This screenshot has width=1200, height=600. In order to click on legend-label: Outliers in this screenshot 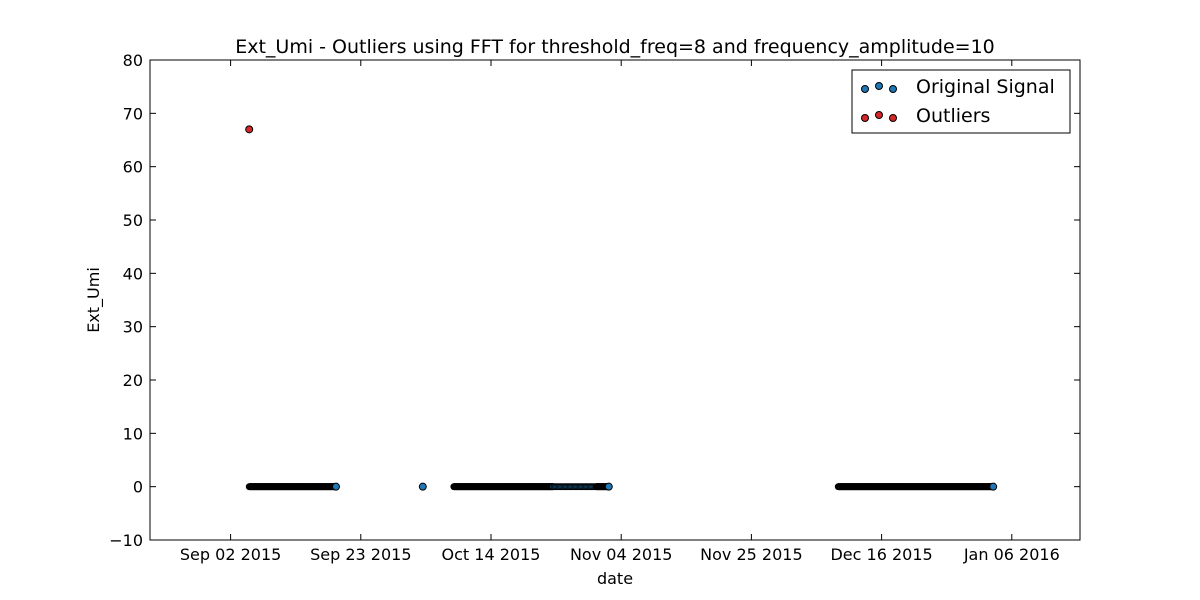, I will do `click(953, 116)`.